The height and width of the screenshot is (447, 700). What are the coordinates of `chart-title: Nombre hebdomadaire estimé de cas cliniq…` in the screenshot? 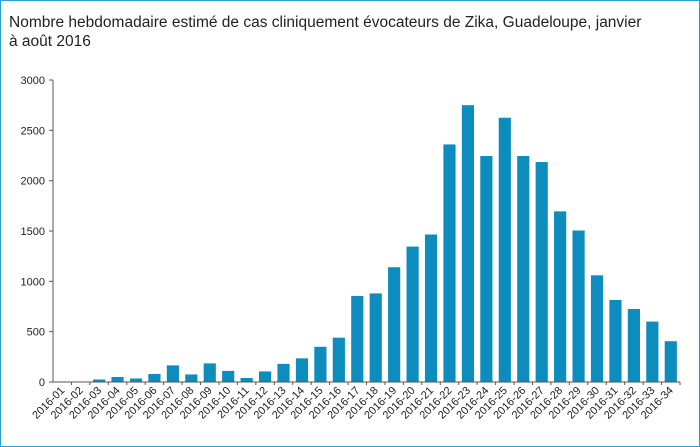 It's located at (325, 32).